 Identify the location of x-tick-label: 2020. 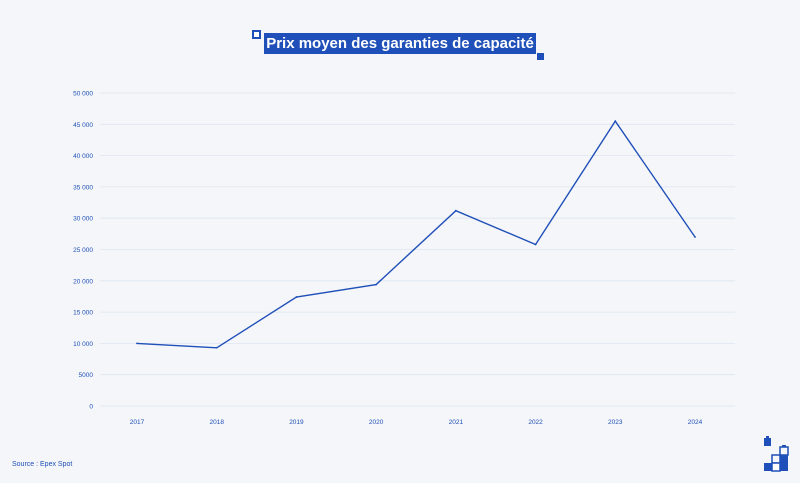
(376, 422).